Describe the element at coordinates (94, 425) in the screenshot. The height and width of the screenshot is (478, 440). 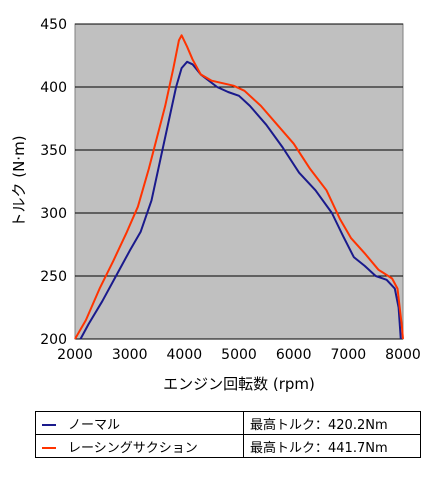
I see `legend-series-name: ノーマル` at that location.